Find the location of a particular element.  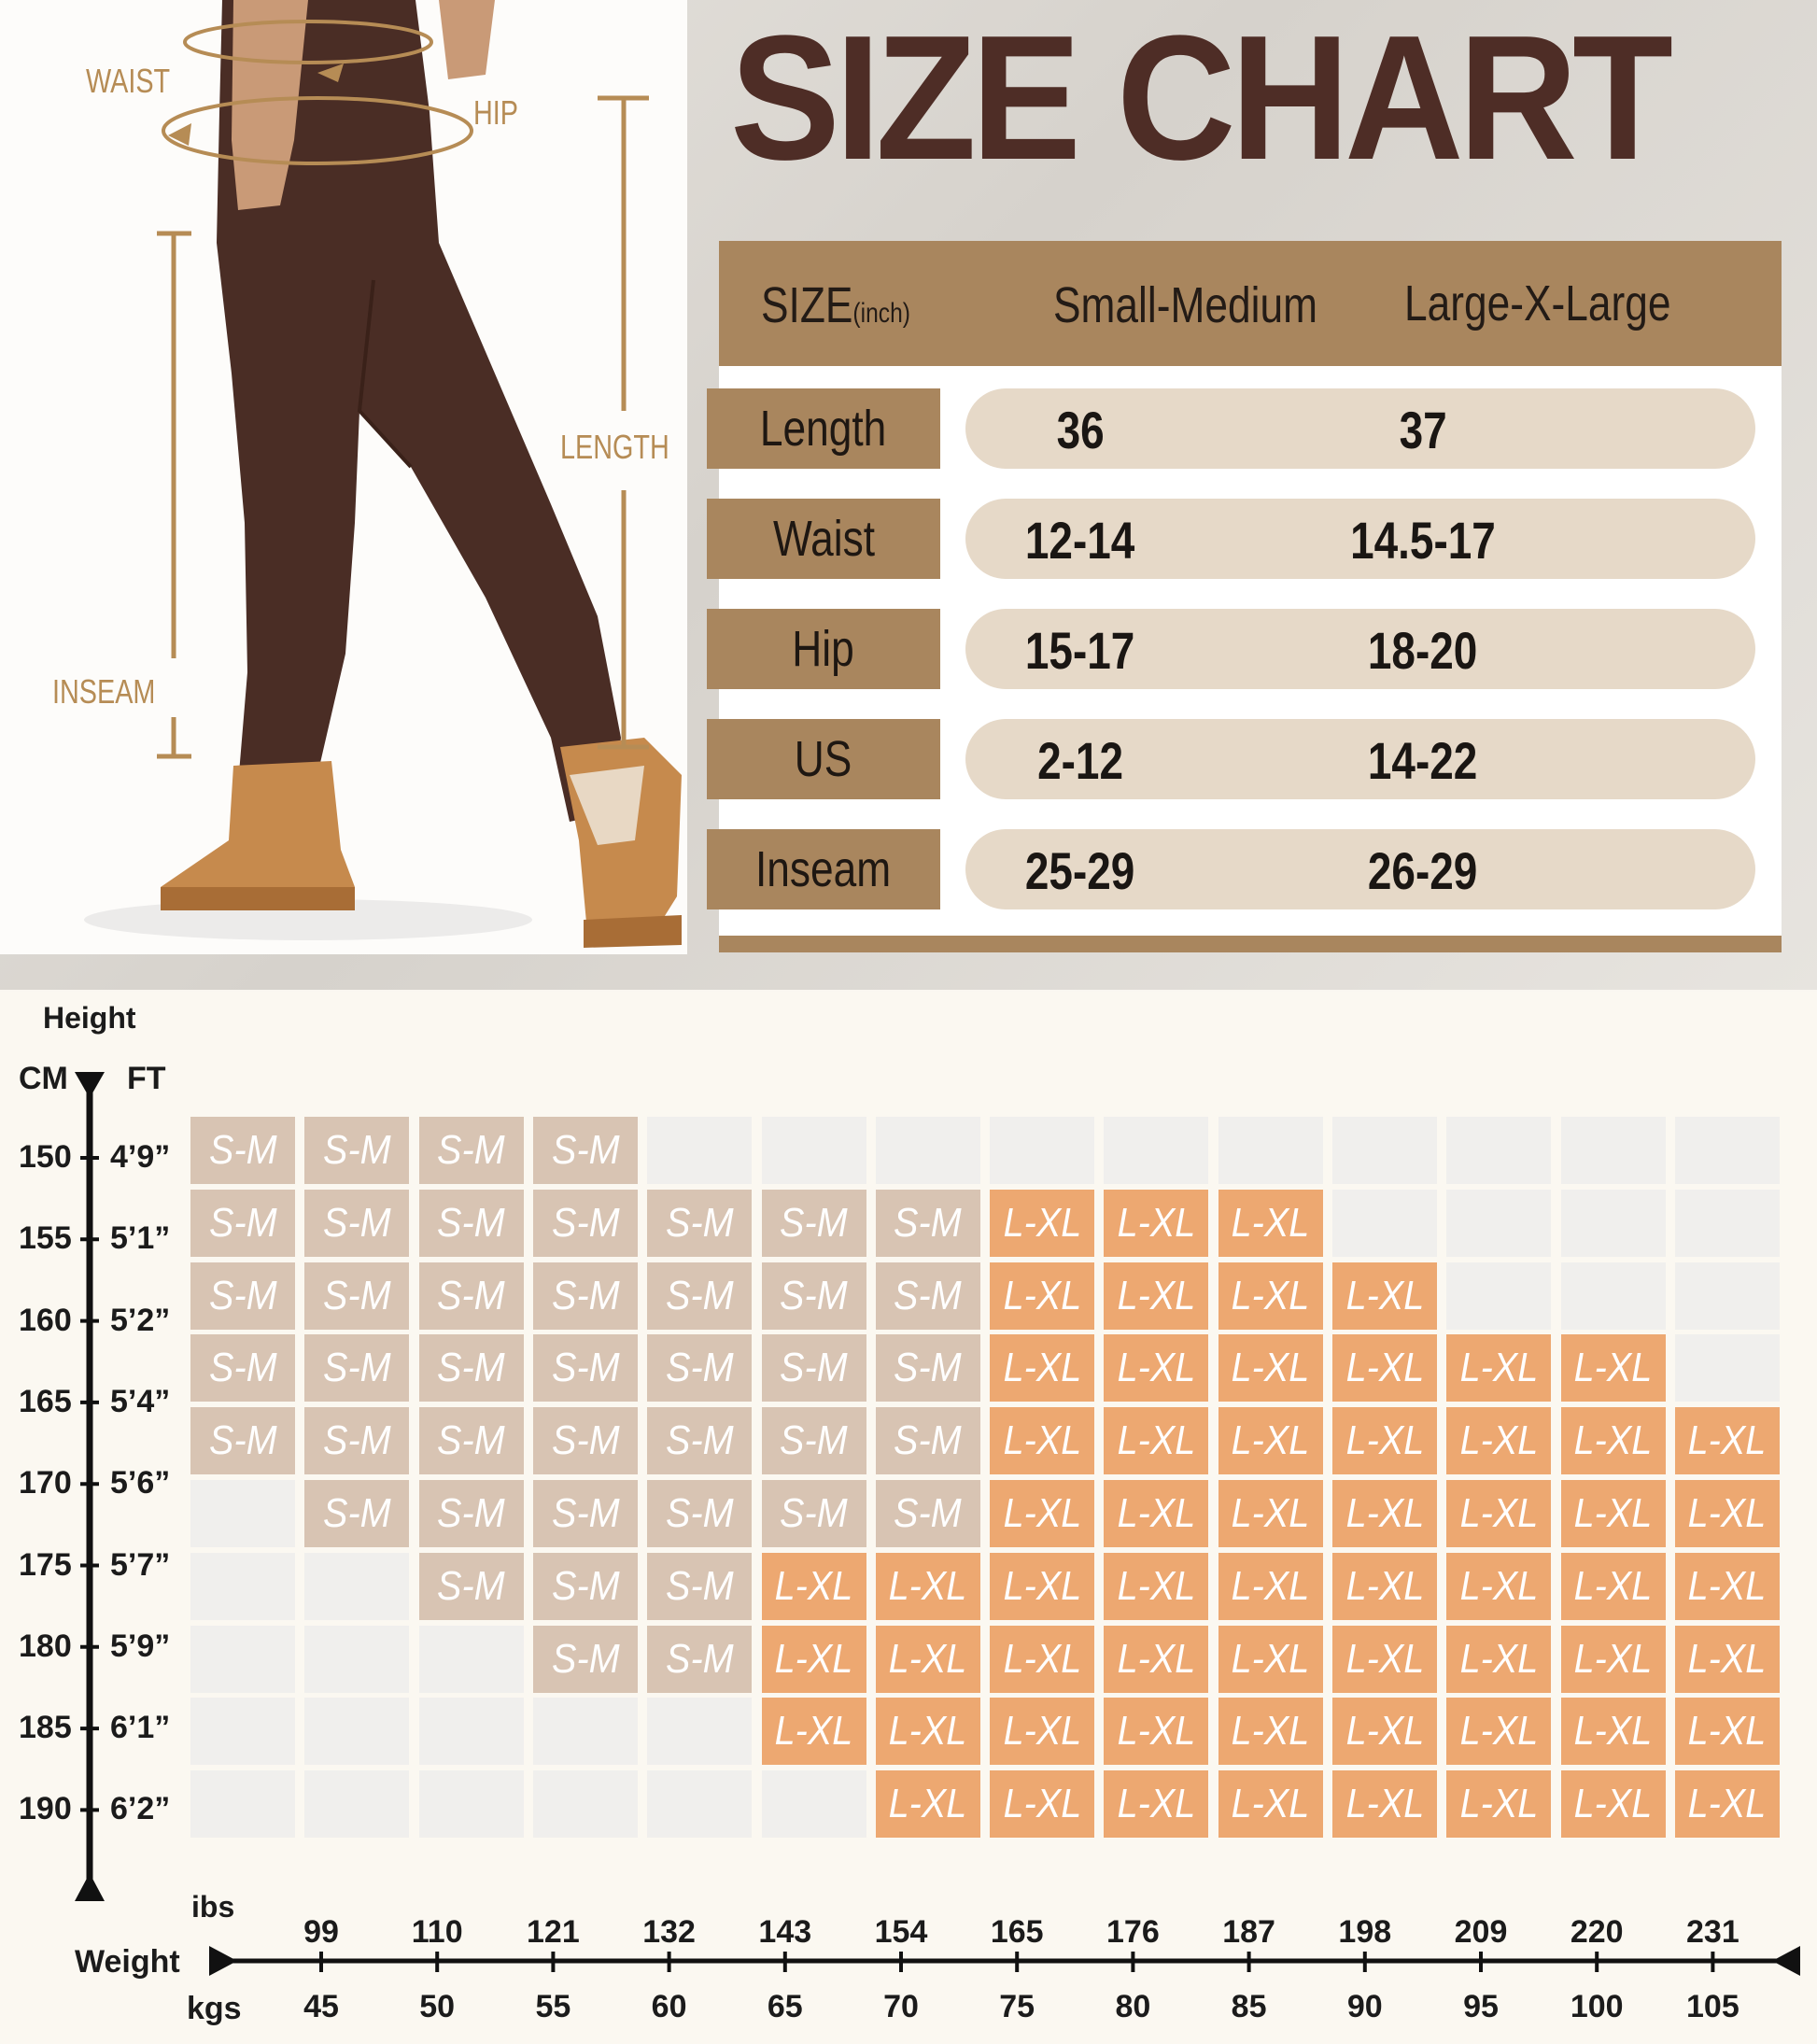

value-sm-inseam: 25-29 is located at coordinates (1080, 870).